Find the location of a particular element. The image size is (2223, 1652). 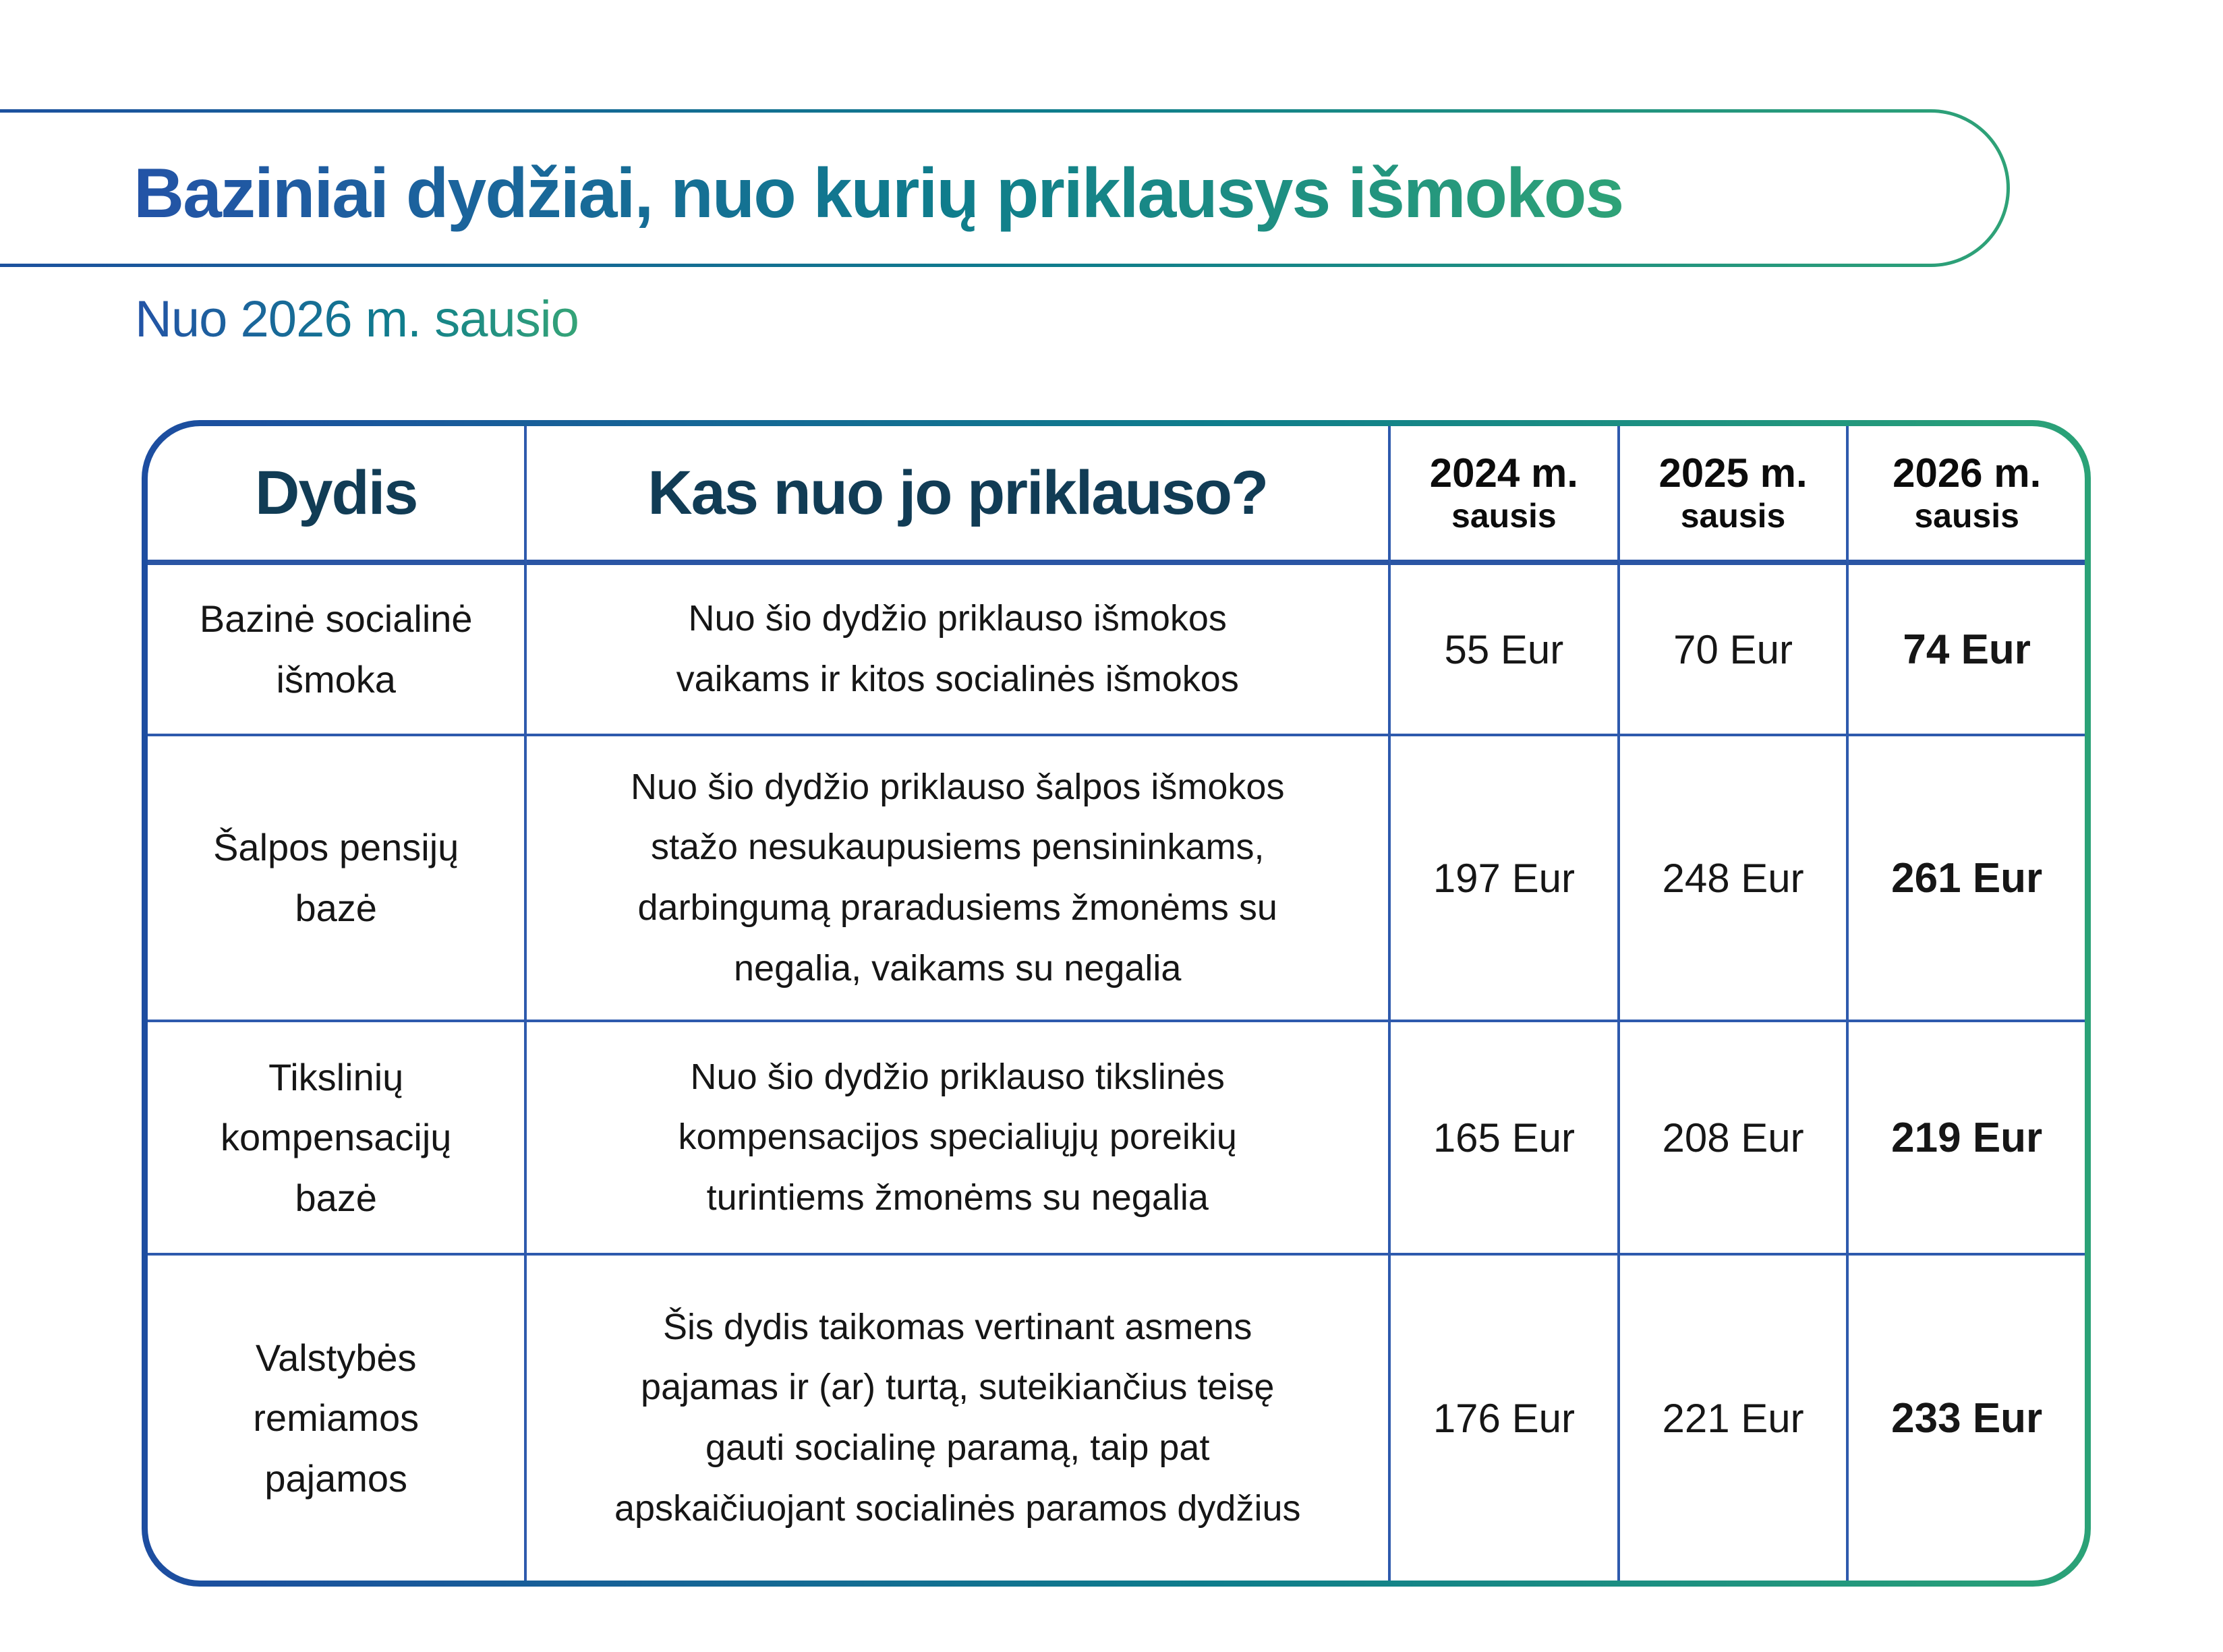

column-header-description: Kas nuo jo priklauso? is located at coordinates (959, 495).